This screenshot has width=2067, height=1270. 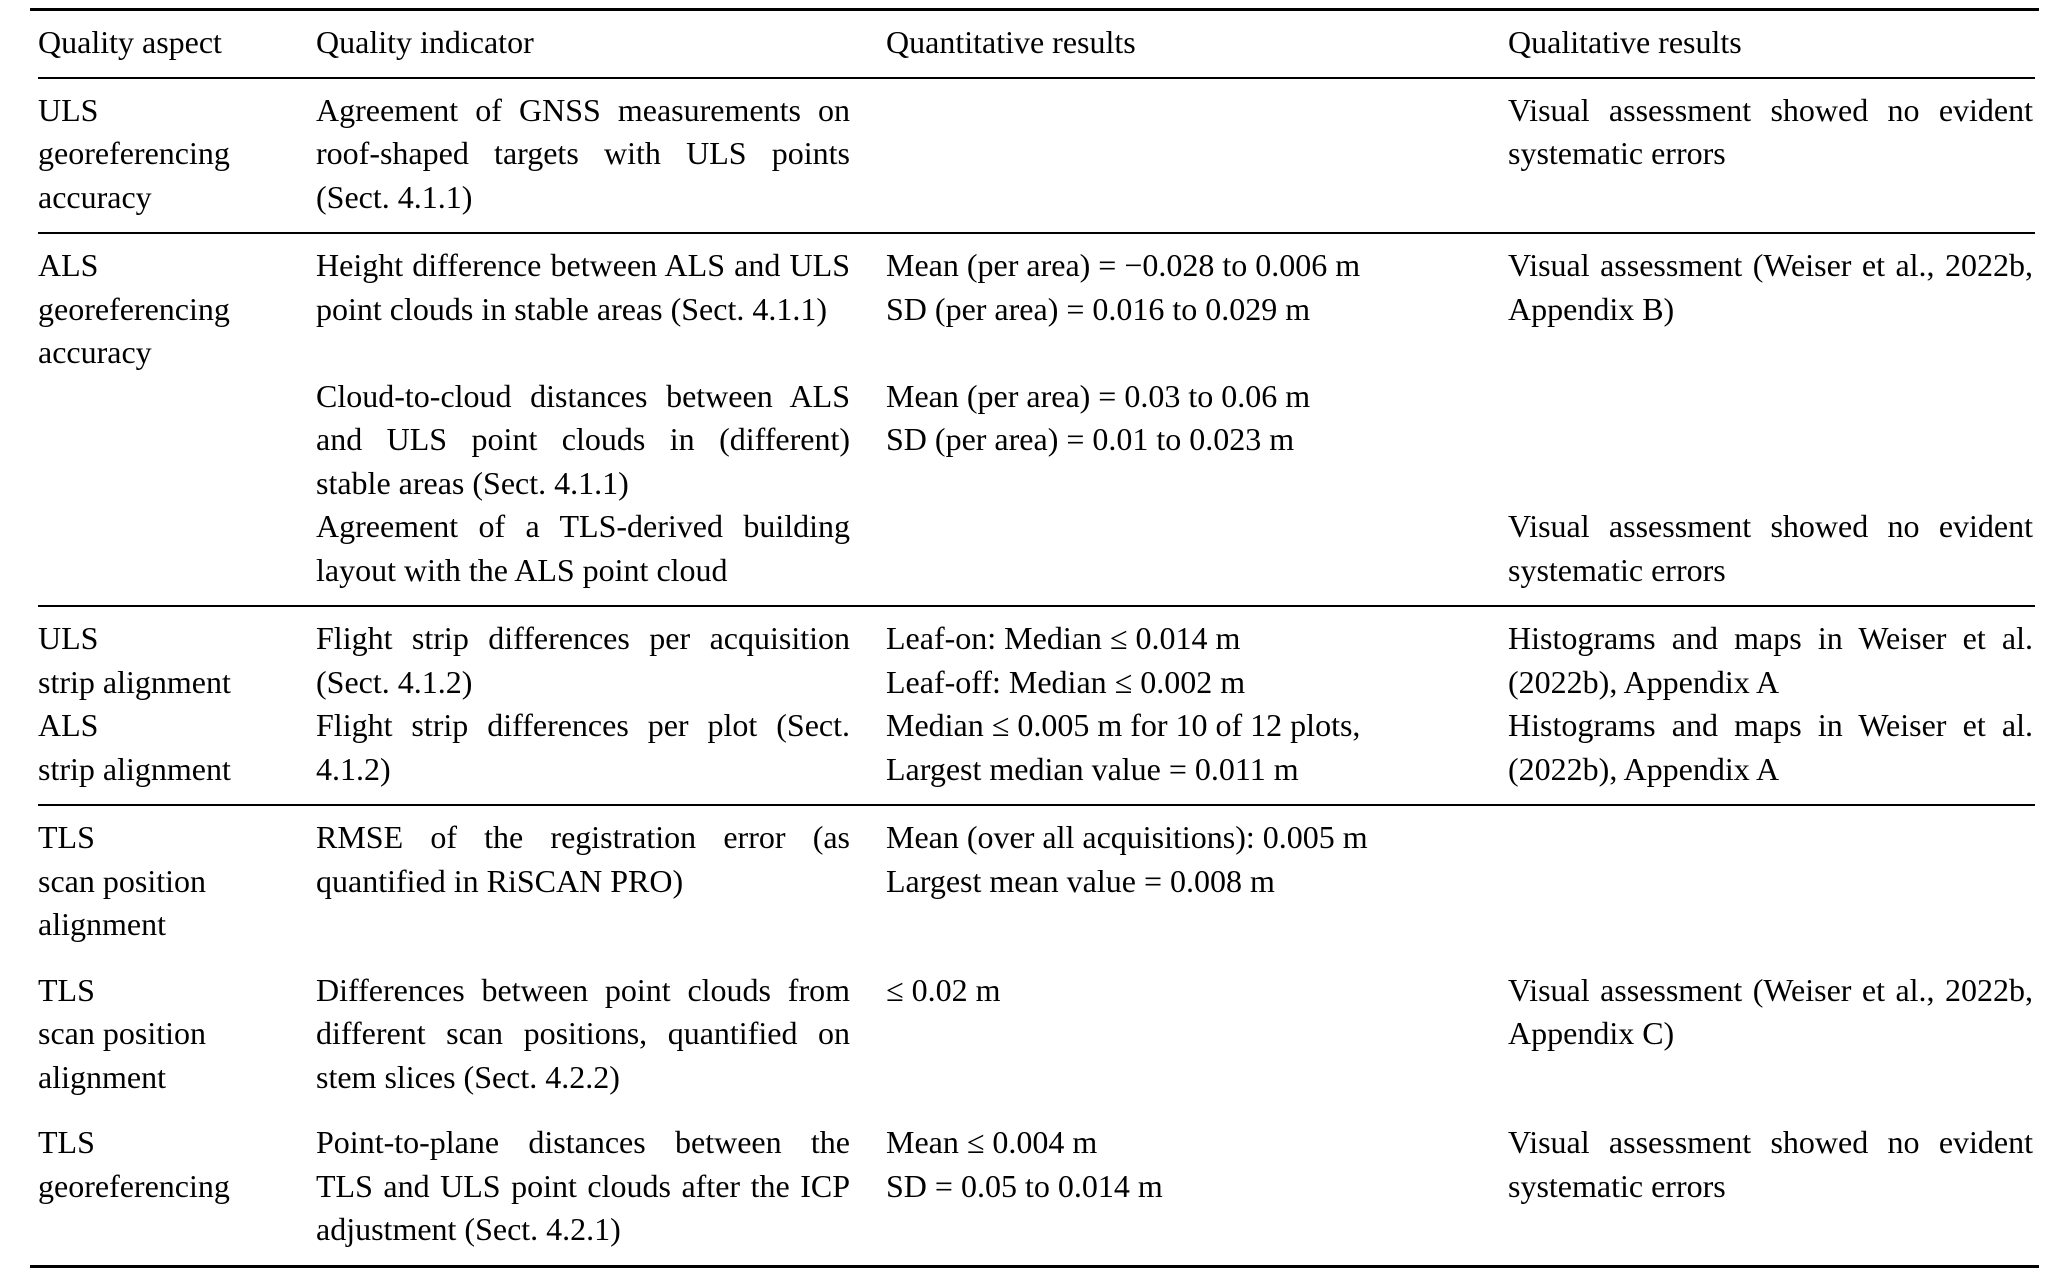 I want to click on quantitative-results-cell: ≤ 0.02 m, so click(x=943, y=989).